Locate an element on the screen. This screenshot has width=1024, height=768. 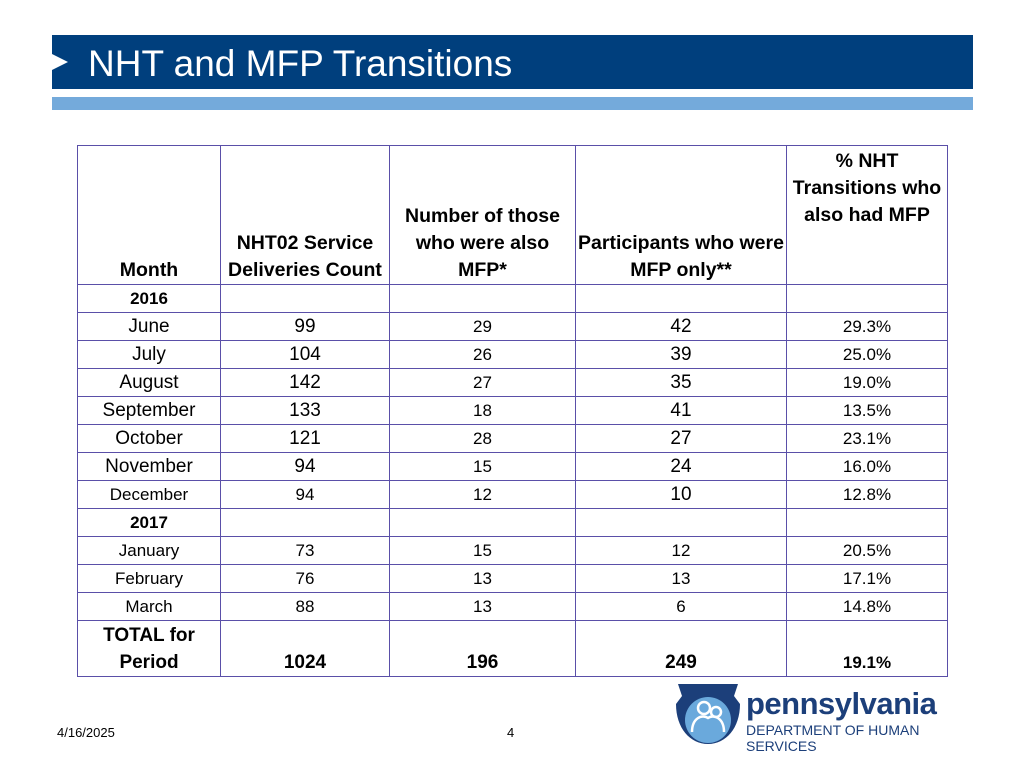
page-number: 4 is located at coordinates (511, 732).